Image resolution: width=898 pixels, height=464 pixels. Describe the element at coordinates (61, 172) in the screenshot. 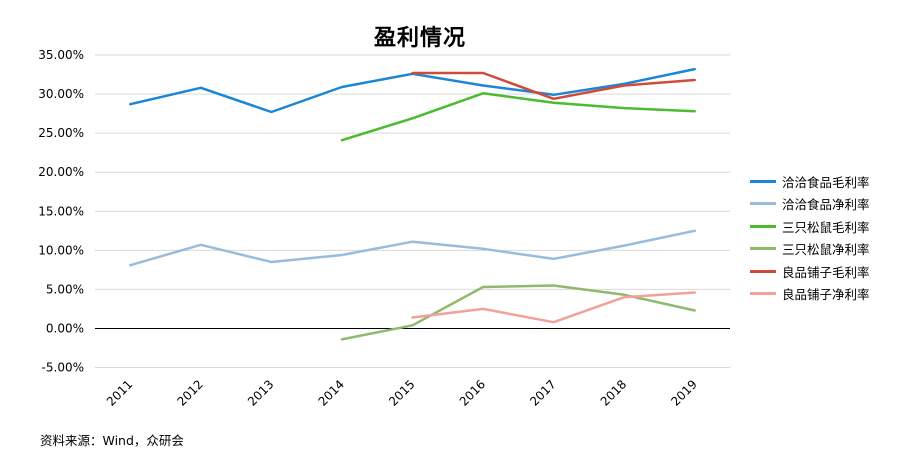

I see `y-tick-label: 20.00%` at that location.